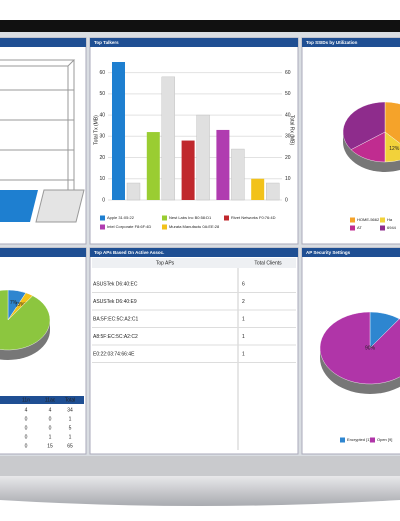 The image size is (400, 521). Describe the element at coordinates (368, 219) in the screenshot. I see `legend-label: HOME-5662` at that location.